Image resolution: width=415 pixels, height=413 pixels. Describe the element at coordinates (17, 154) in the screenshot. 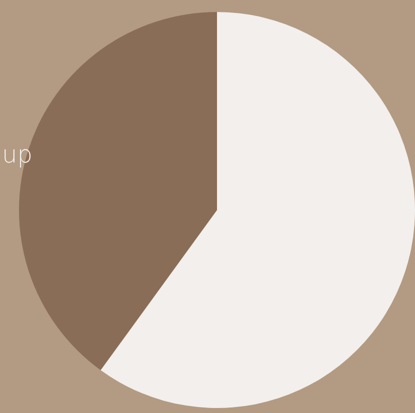

I see `slice-label: up` at that location.